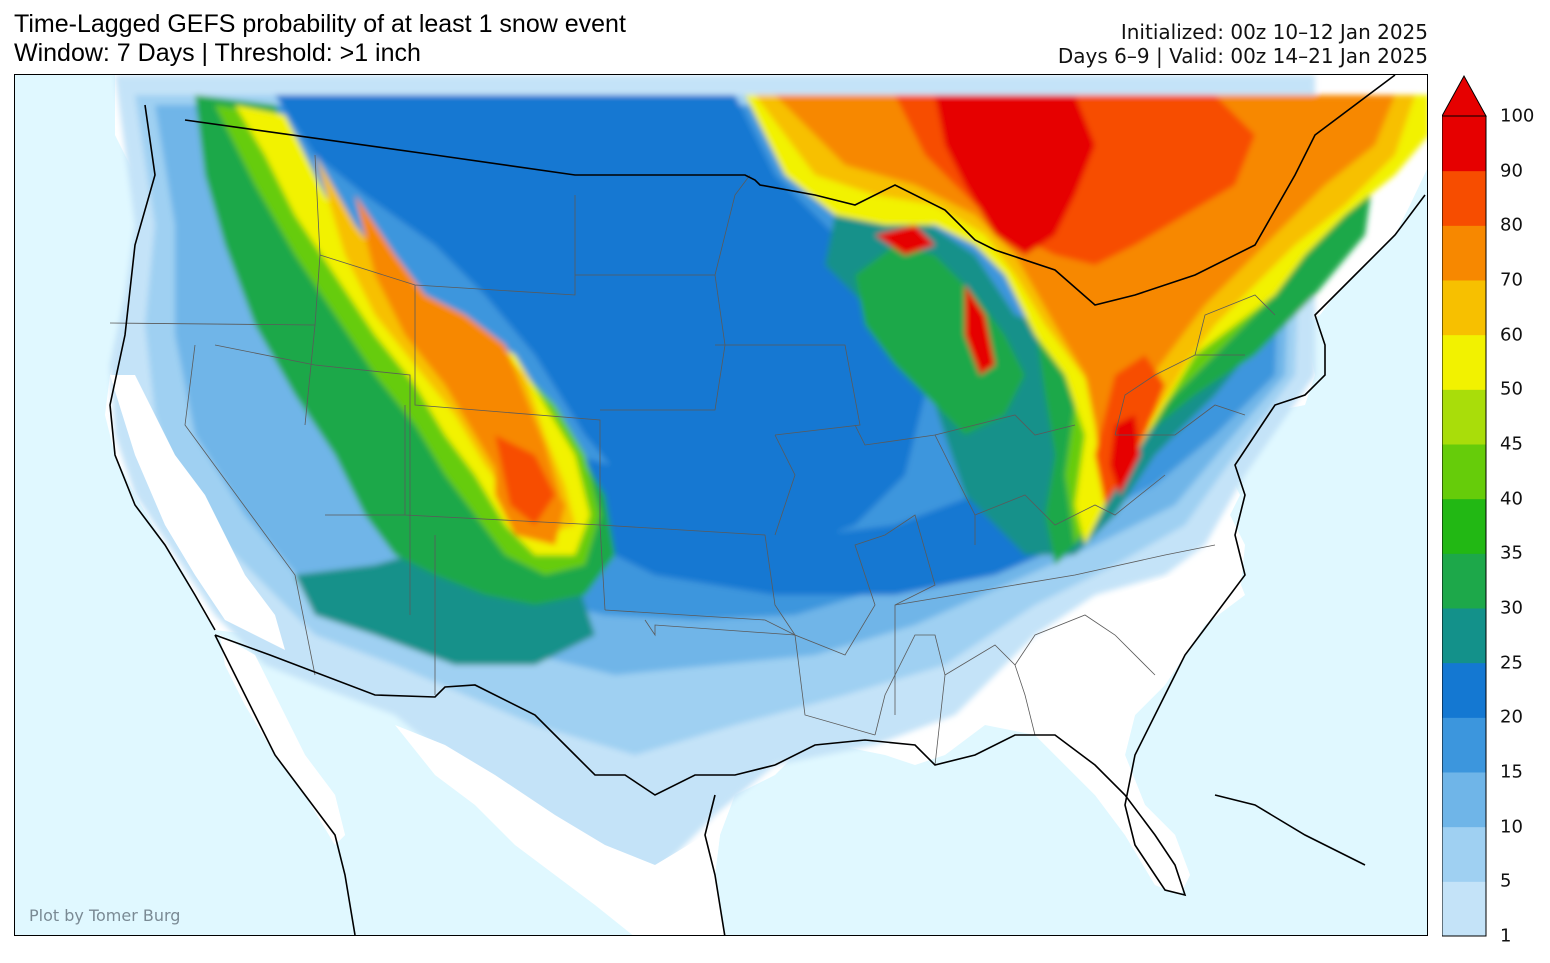 The width and height of the screenshot is (1550, 963). What do you see at coordinates (1506, 881) in the screenshot?
I see `colorbar-tick-label: 5` at bounding box center [1506, 881].